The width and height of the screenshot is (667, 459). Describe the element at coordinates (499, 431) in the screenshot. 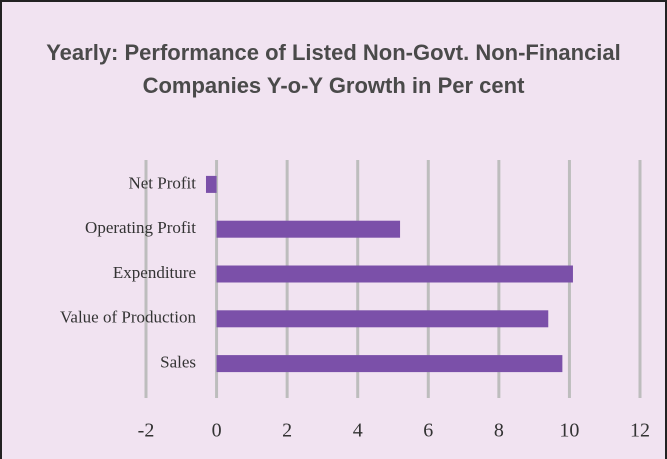

I see `x-tick-label: 8` at that location.